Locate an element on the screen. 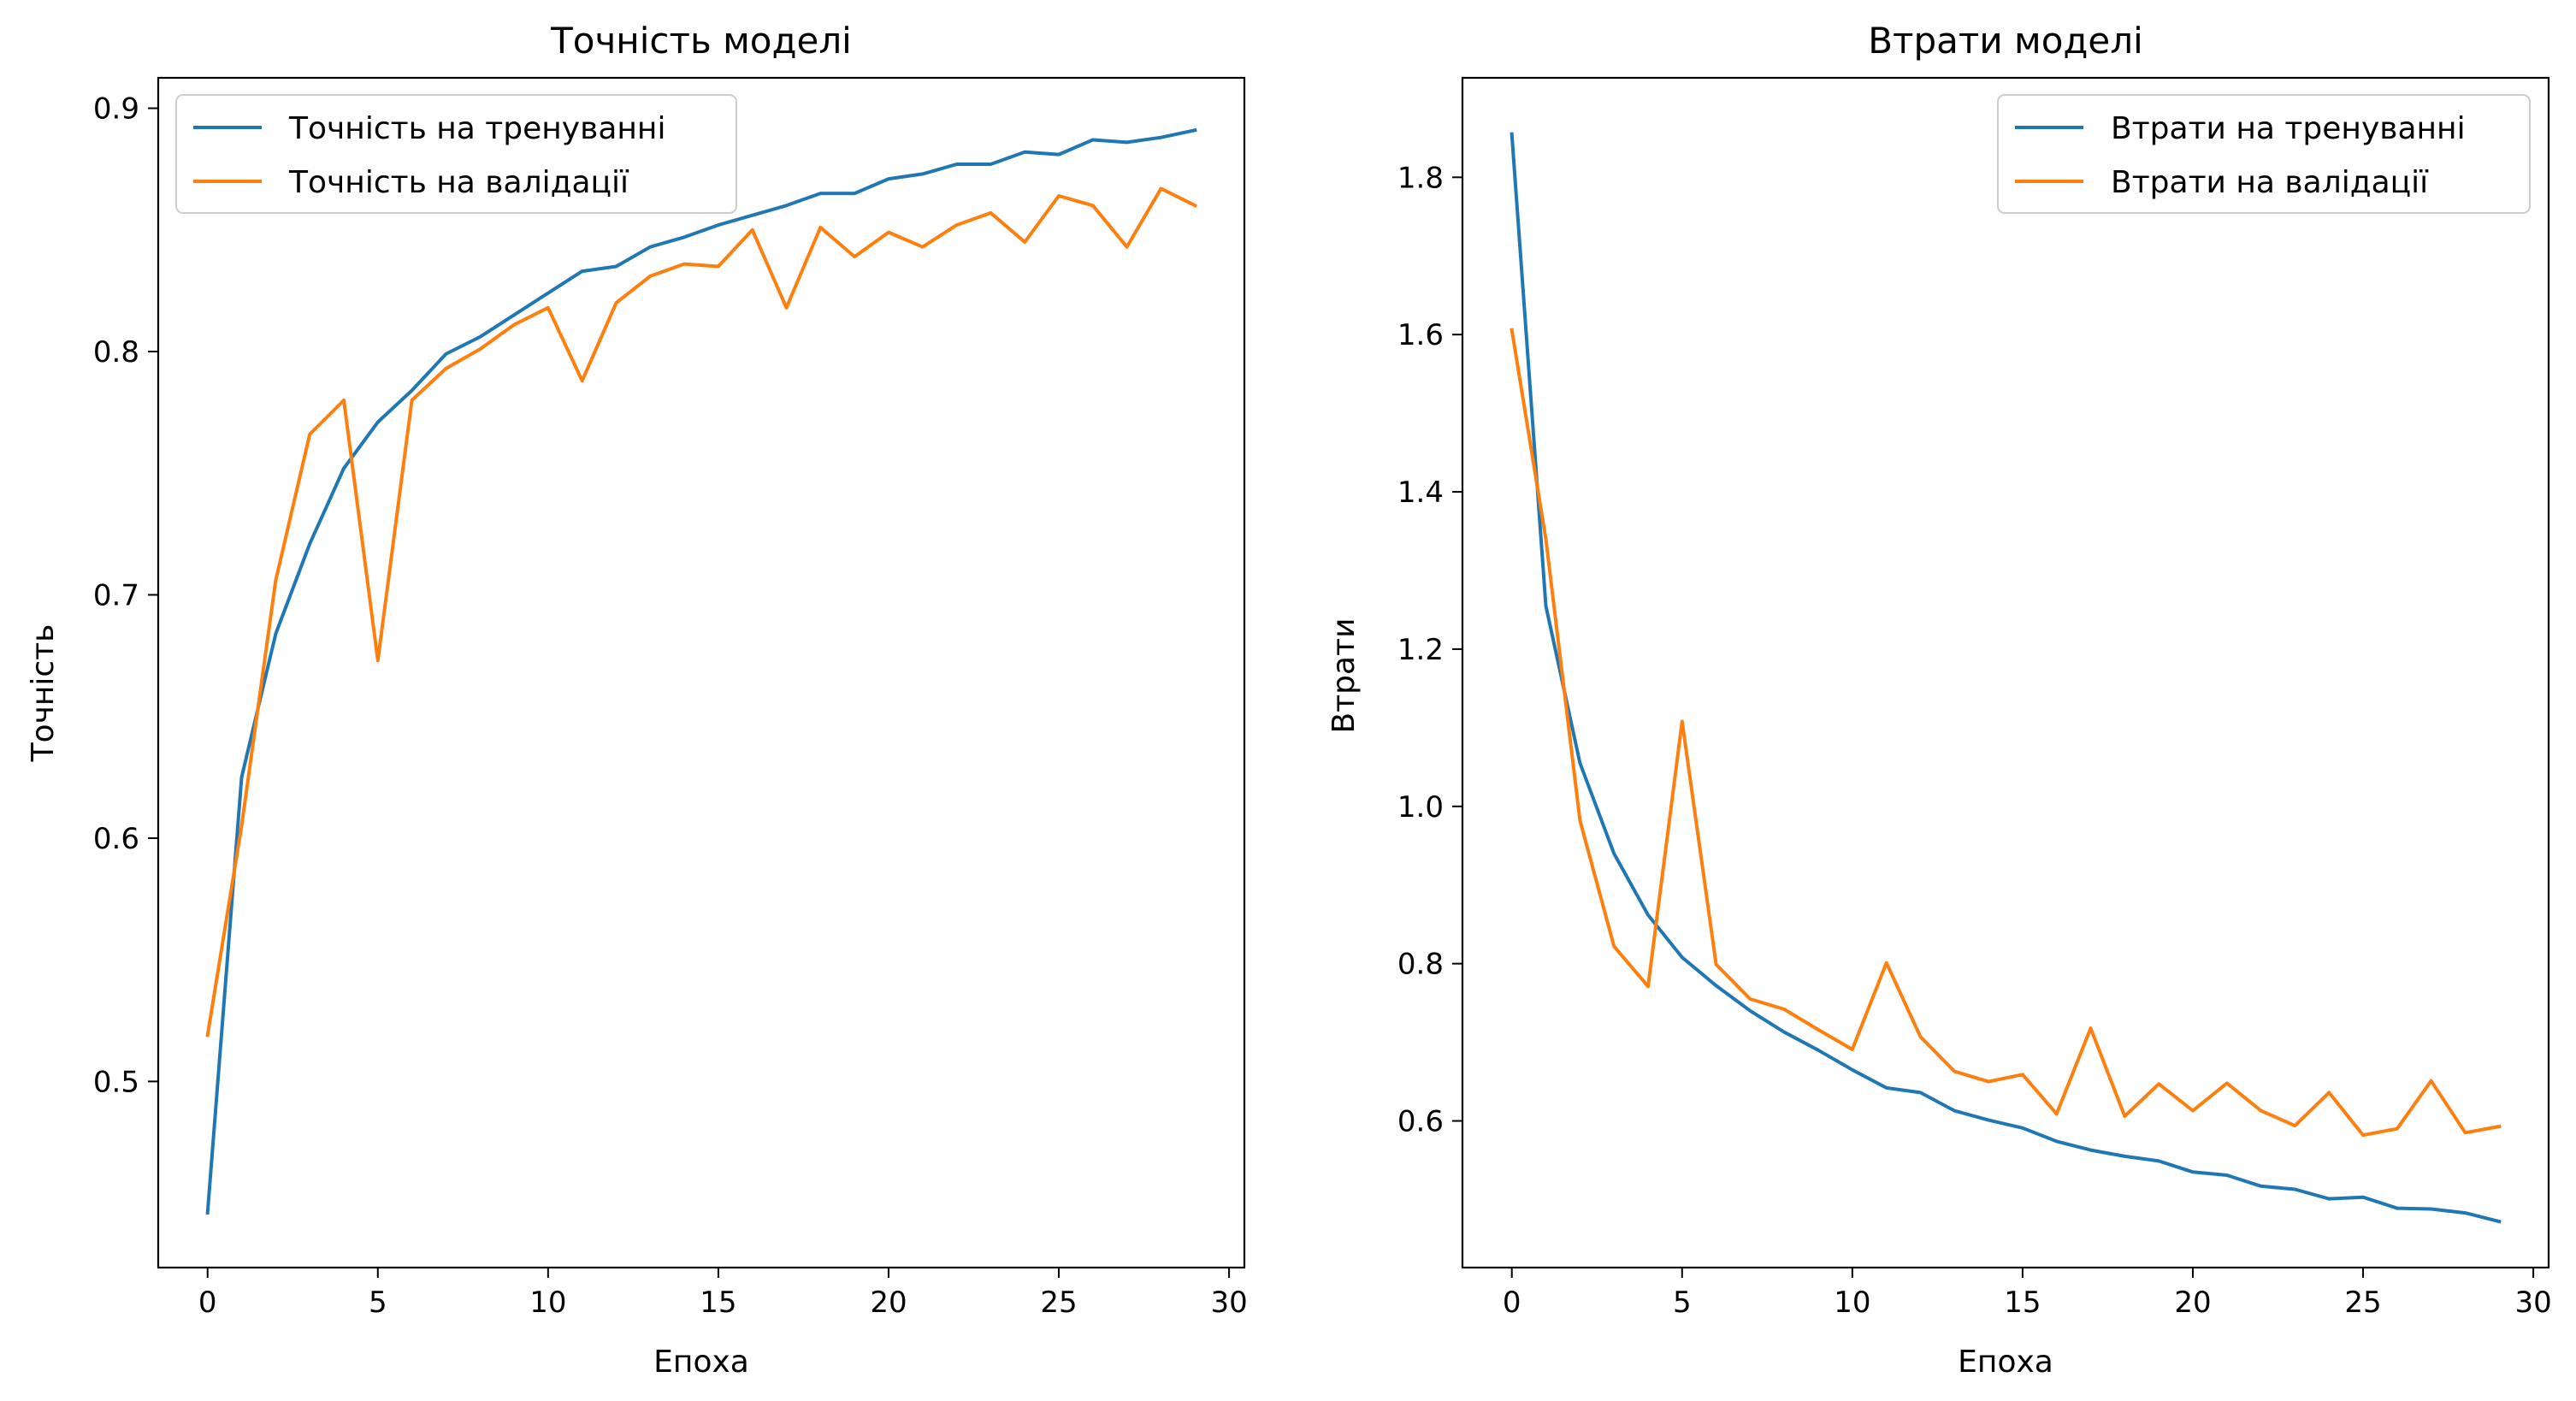 This screenshot has height=1401, width=2576. loss-x-tick-label: 25 is located at coordinates (2362, 1303).